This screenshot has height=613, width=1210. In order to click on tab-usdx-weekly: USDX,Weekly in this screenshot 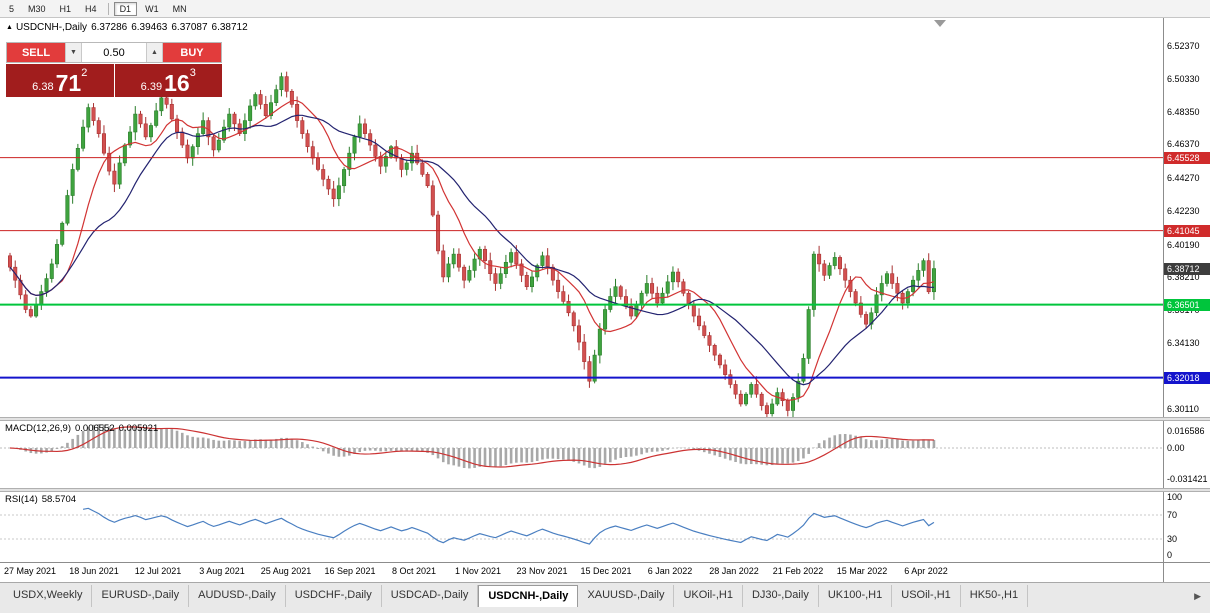, I will do `click(48, 596)`.